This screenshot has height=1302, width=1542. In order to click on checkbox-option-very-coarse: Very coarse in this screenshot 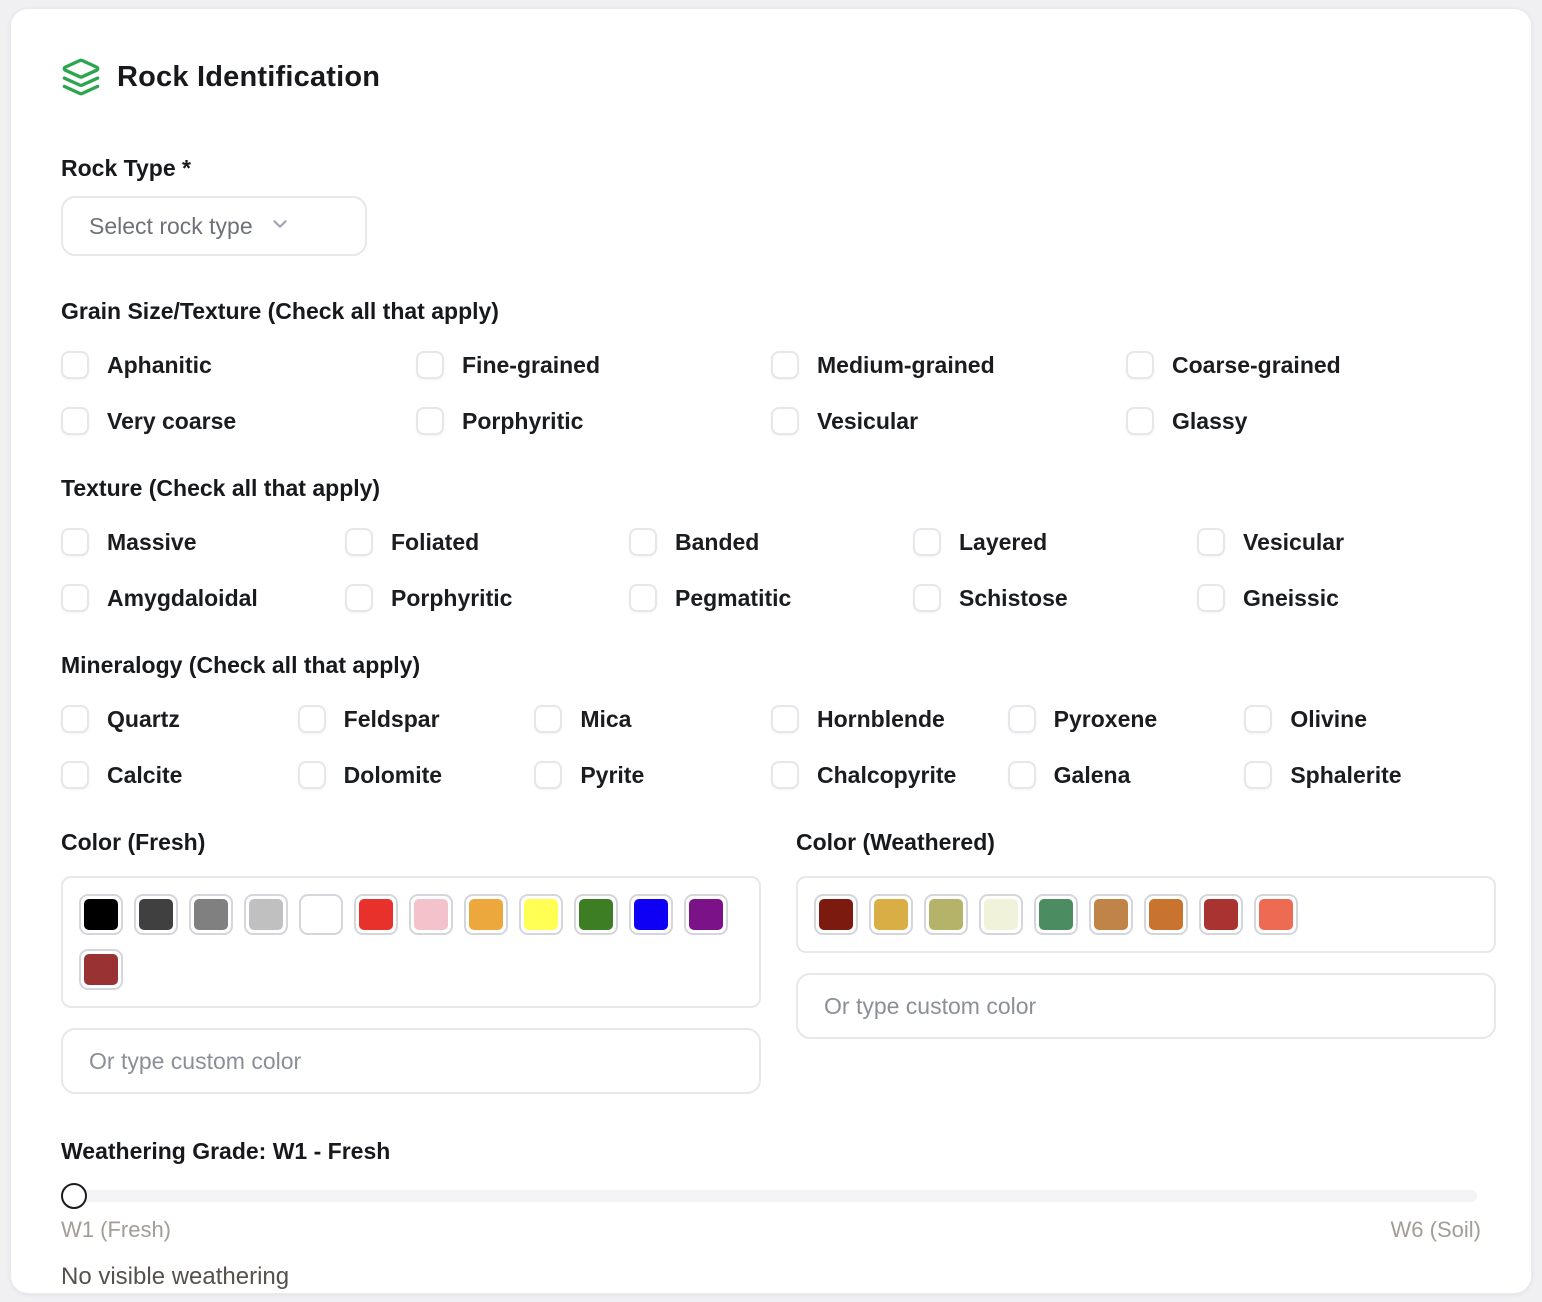, I will do `click(238, 421)`.